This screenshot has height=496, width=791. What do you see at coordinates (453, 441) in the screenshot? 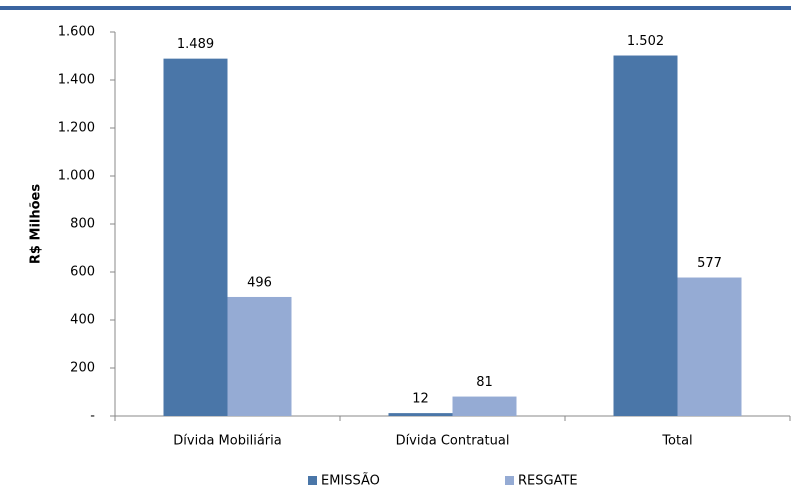
I see `x-tick-label: Dívida Contratual` at bounding box center [453, 441].